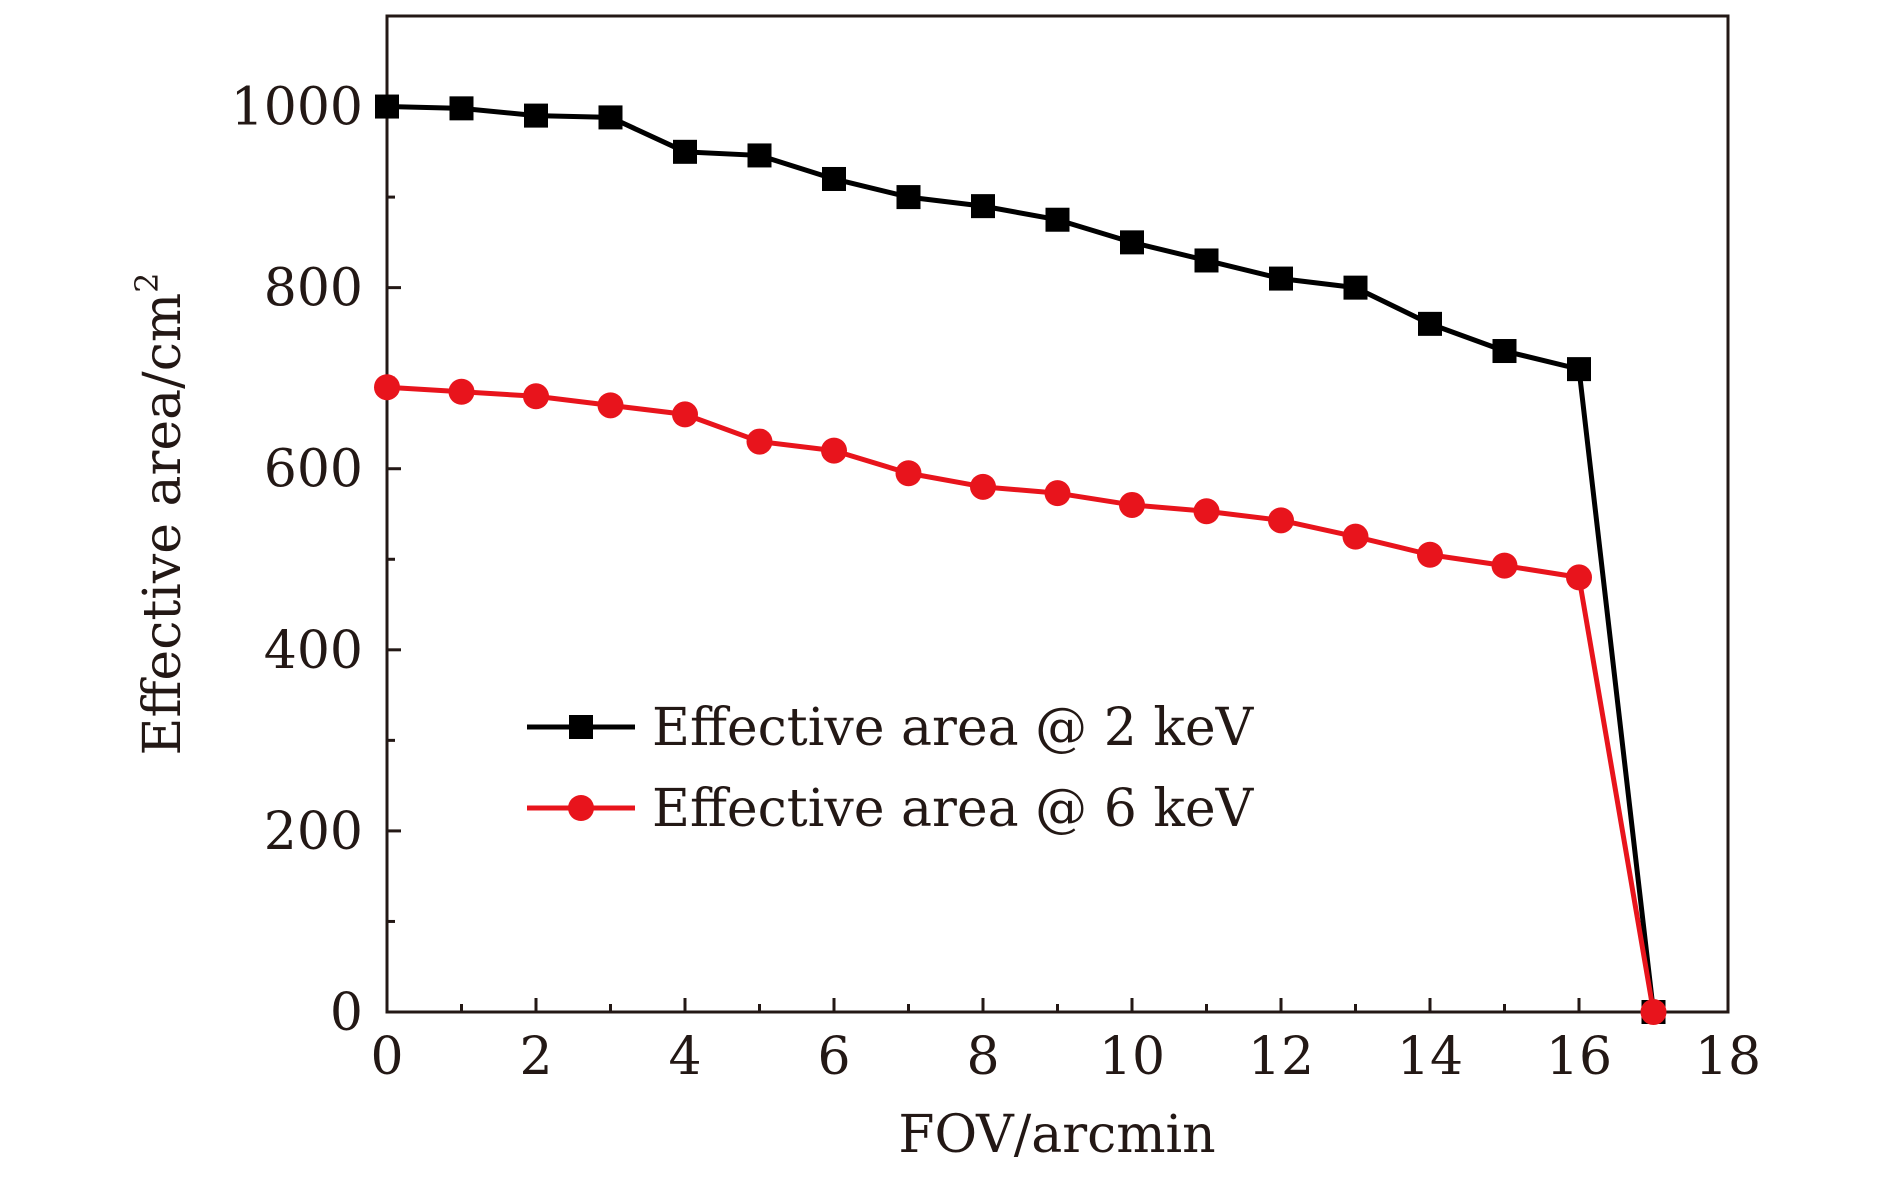 The height and width of the screenshot is (1182, 1890). What do you see at coordinates (313, 832) in the screenshot?
I see `y-tick-label: 200` at bounding box center [313, 832].